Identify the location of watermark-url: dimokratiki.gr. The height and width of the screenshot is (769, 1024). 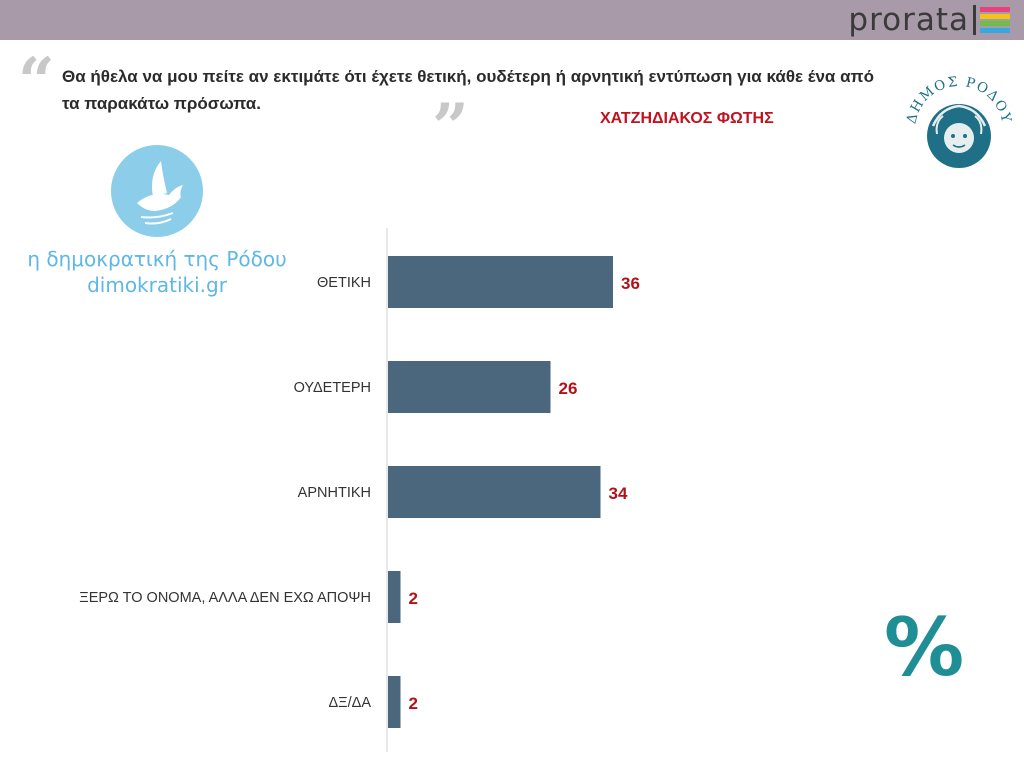
(157, 285).